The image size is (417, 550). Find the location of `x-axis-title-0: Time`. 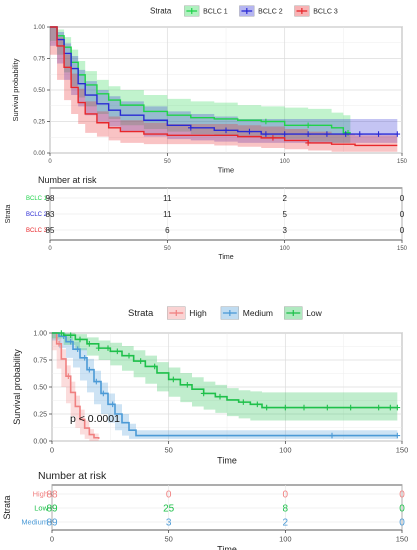

x-axis-title-0: Time is located at coordinates (226, 170).